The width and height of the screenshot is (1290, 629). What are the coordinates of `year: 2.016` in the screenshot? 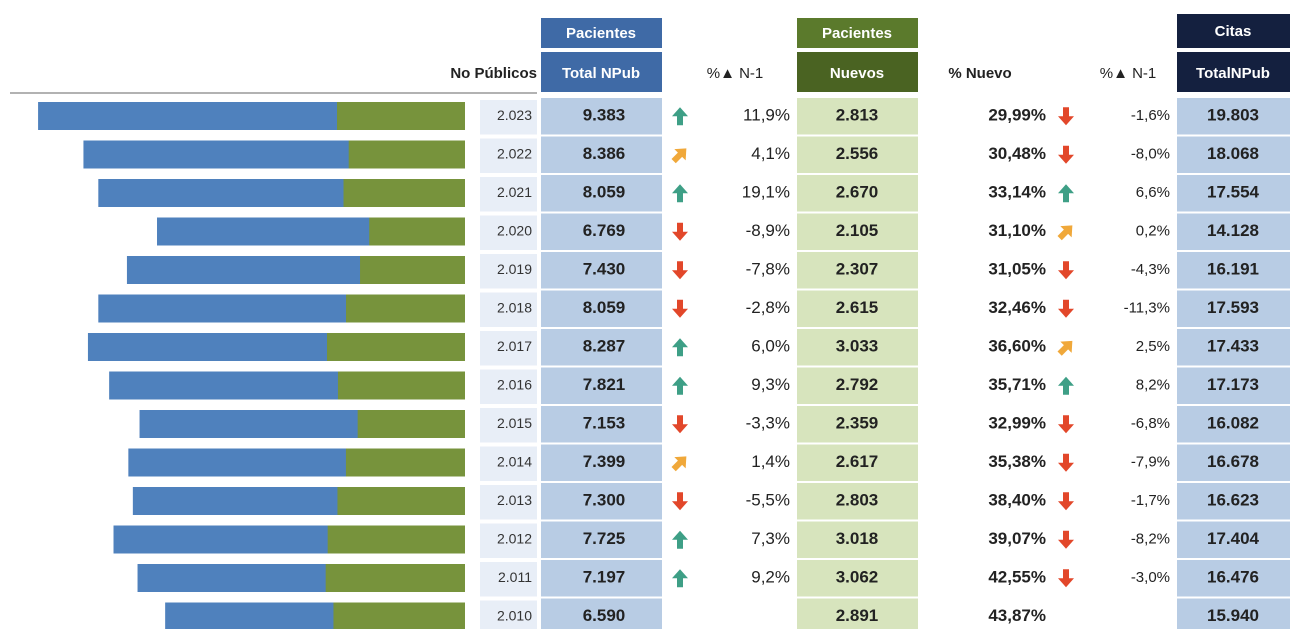 It's located at (514, 384).